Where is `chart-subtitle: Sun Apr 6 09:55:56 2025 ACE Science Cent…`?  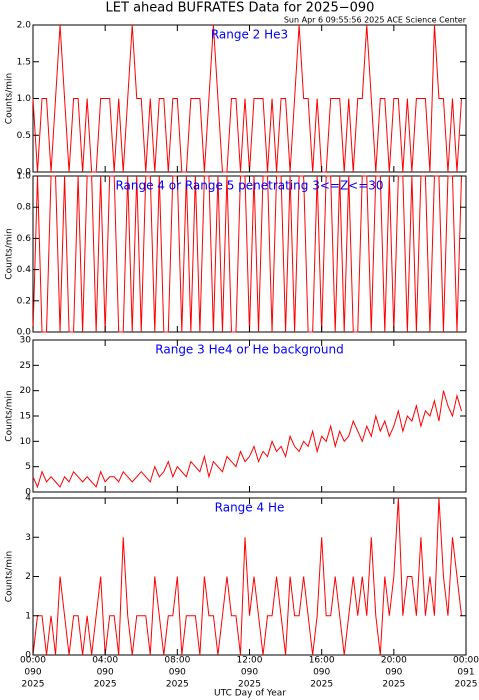 chart-subtitle: Sun Apr 6 09:55:56 2025 ACE Science Cent… is located at coordinates (375, 20).